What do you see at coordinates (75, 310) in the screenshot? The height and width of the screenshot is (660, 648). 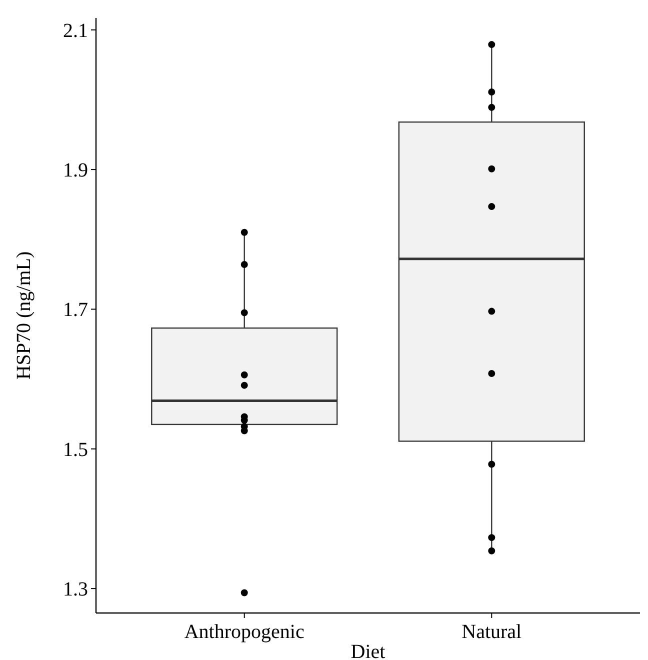 I see `y-tick-label: 1.7` at bounding box center [75, 310].